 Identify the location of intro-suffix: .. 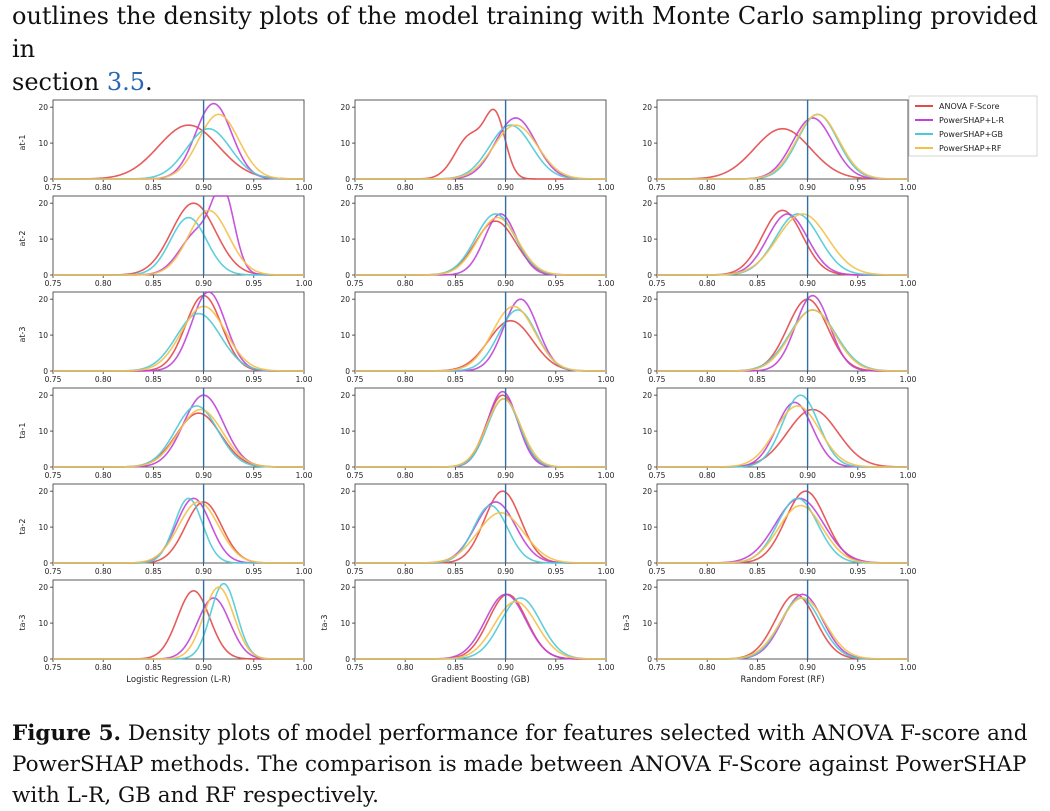
(149, 82).